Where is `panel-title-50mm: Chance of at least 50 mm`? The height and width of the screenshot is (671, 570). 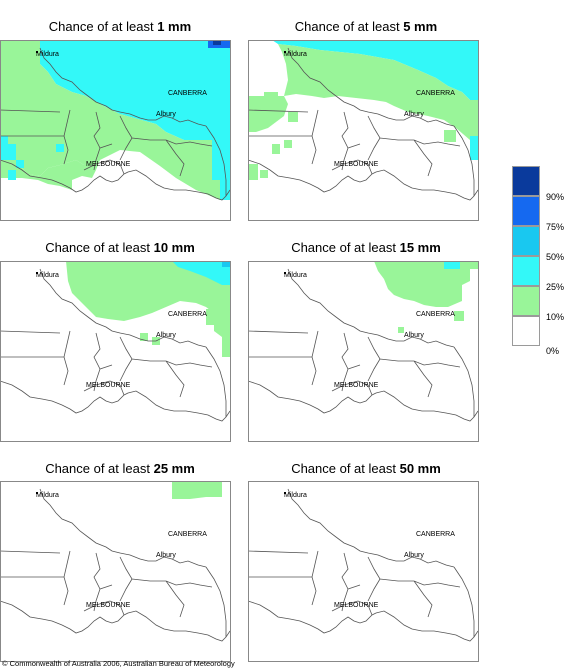
panel-title-50mm: Chance of at least 50 mm is located at coordinates (366, 468).